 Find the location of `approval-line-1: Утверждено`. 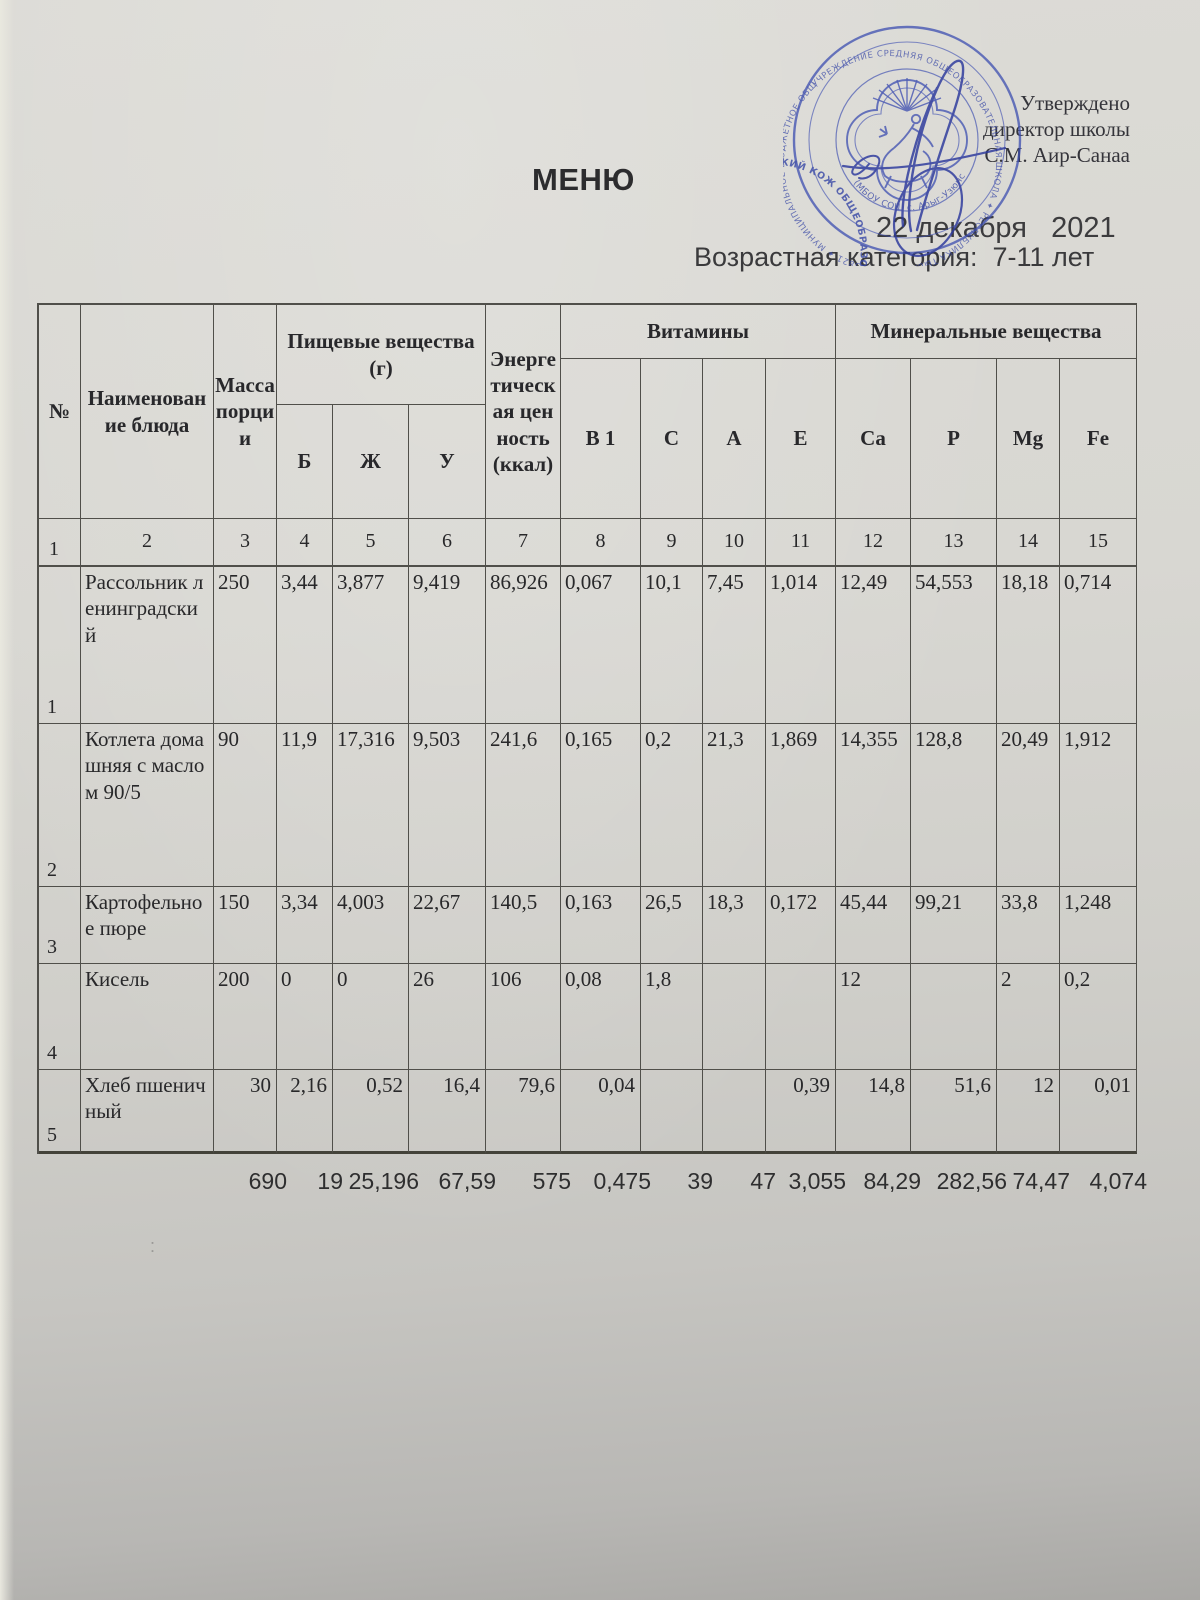

approval-line-1: Утверждено is located at coordinates (1075, 103).